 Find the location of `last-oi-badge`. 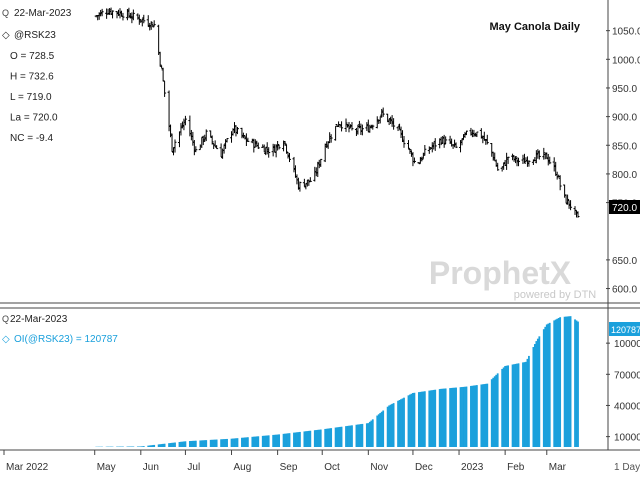

last-oi-badge is located at coordinates (624, 329).